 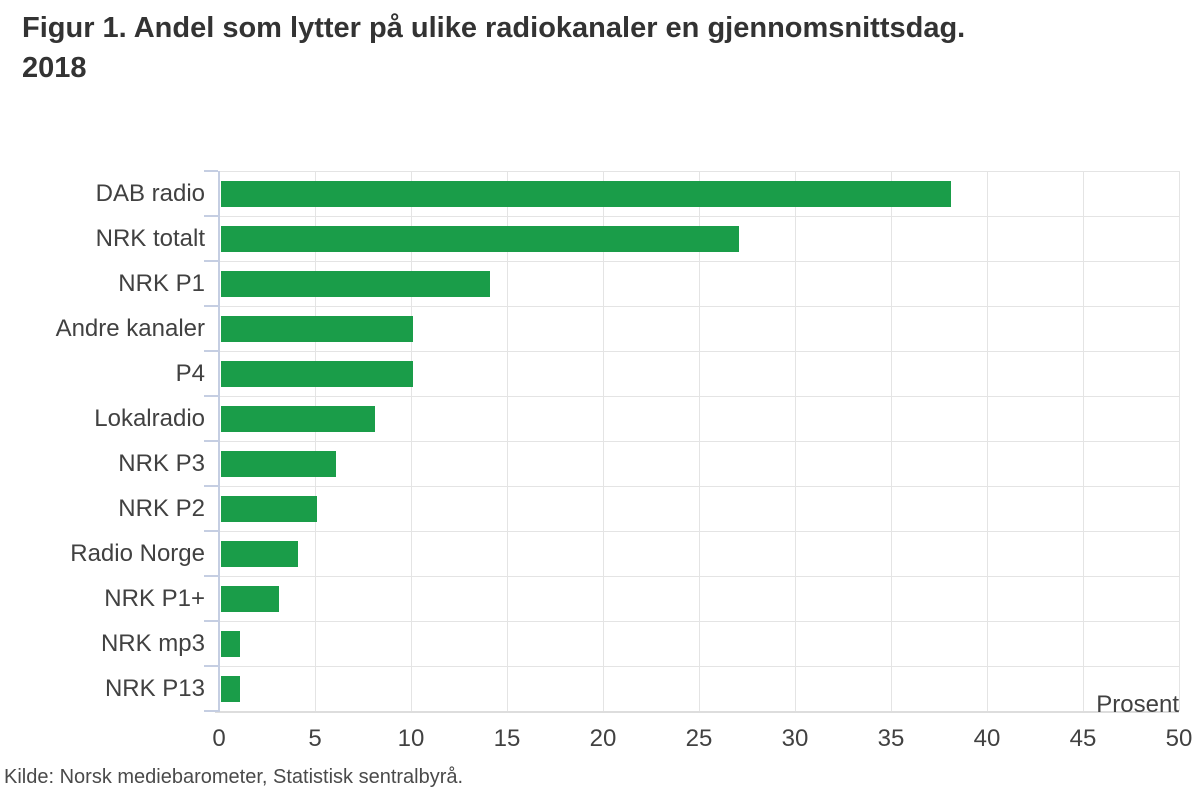 What do you see at coordinates (137, 553) in the screenshot?
I see `category-label: Radio Norge` at bounding box center [137, 553].